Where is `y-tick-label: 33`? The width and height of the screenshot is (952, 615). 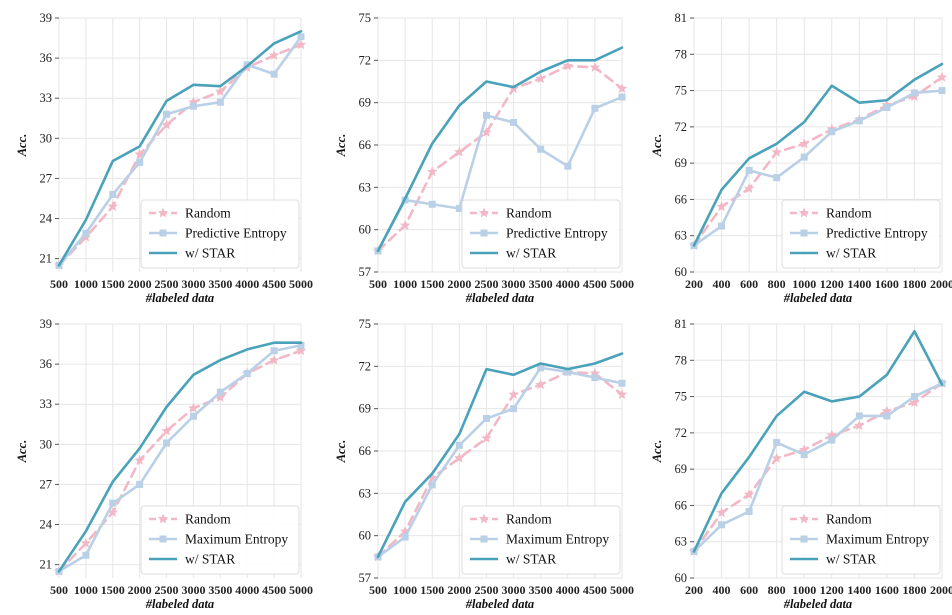
y-tick-label: 33 is located at coordinates (46, 404).